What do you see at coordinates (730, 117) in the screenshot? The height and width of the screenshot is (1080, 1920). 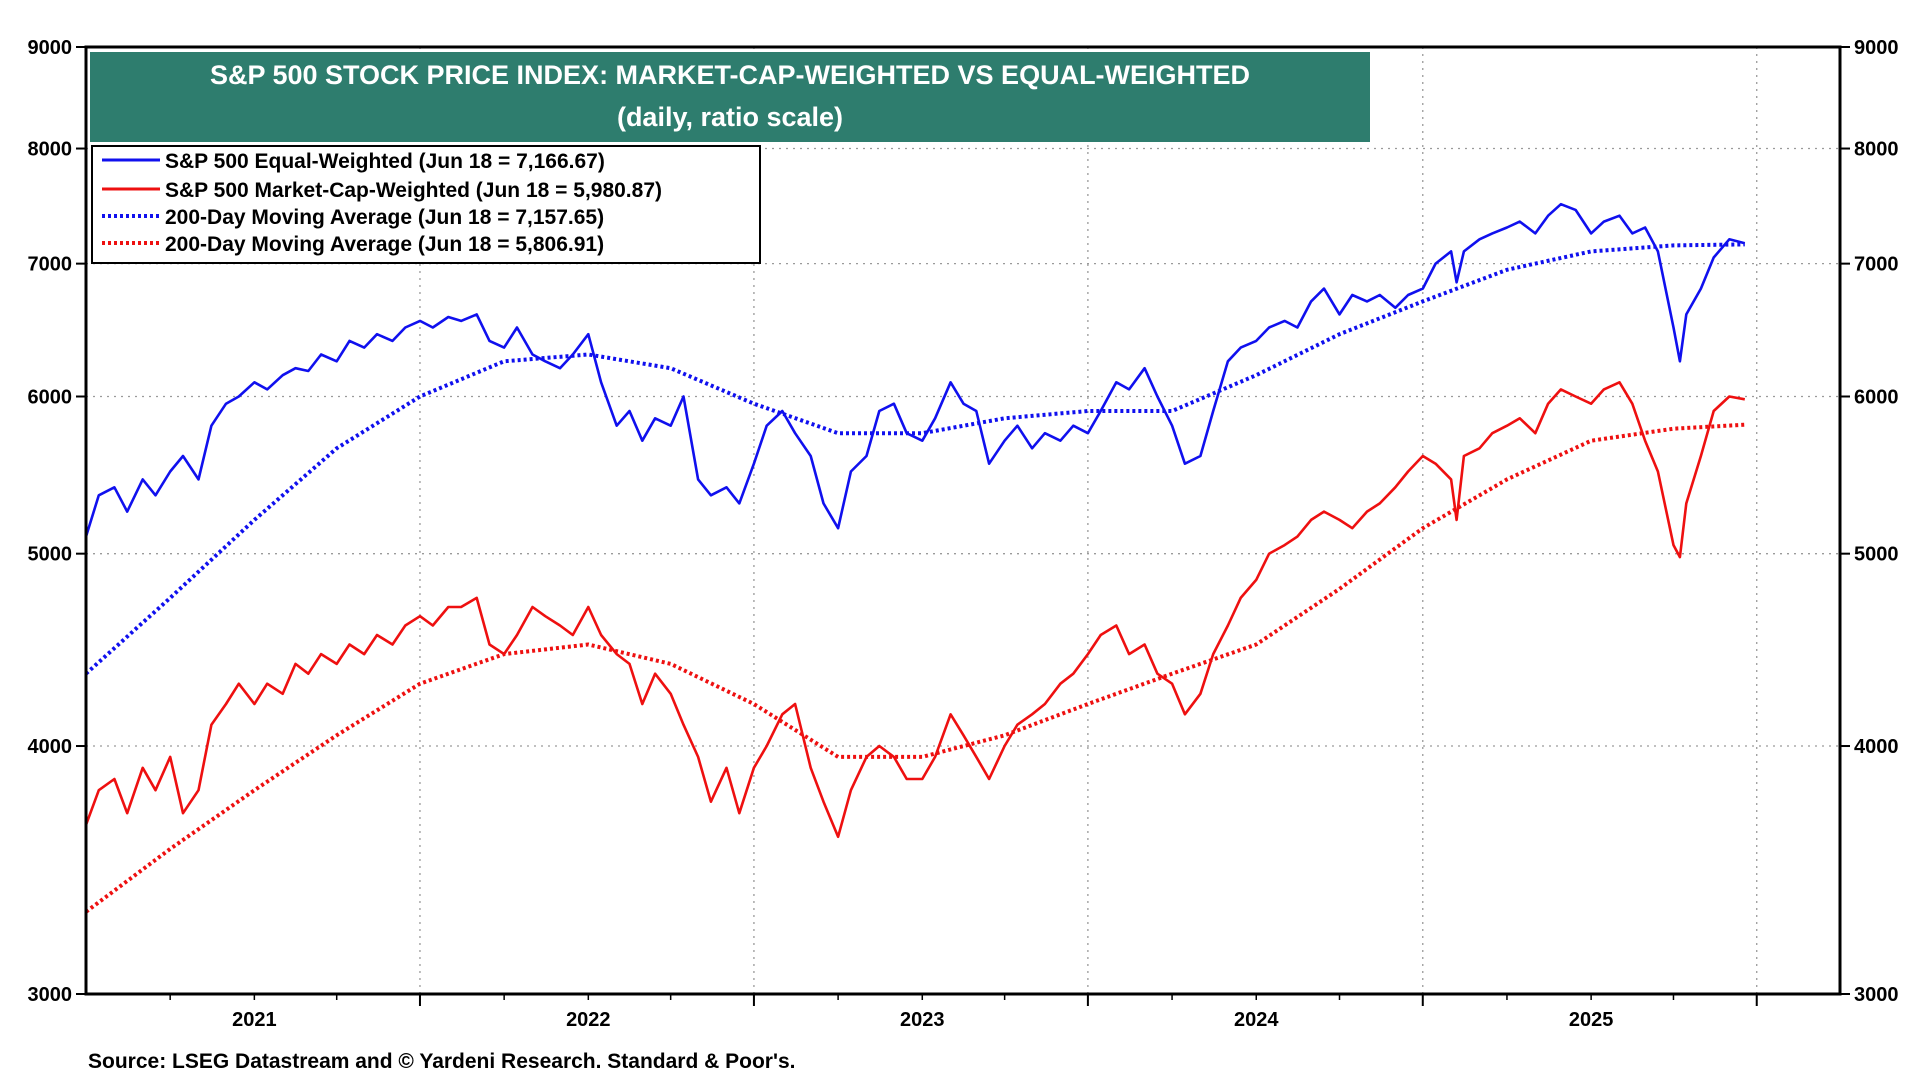 I see `chart-subtitle: (daily, ratio scale)` at bounding box center [730, 117].